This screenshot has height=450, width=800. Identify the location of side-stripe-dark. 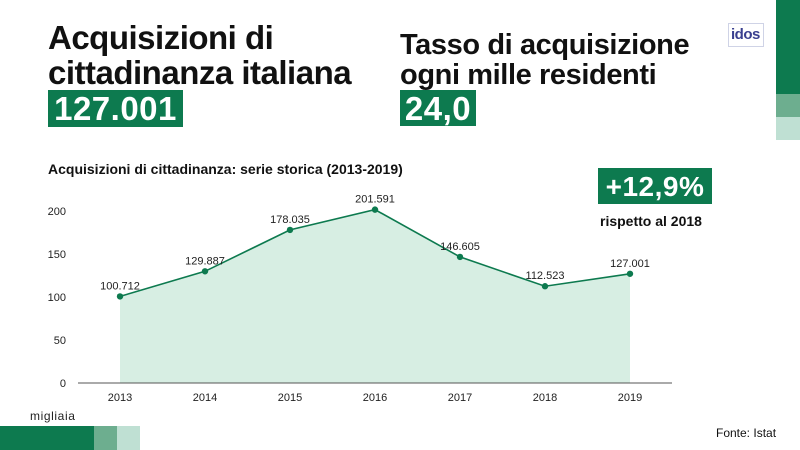
(788, 47).